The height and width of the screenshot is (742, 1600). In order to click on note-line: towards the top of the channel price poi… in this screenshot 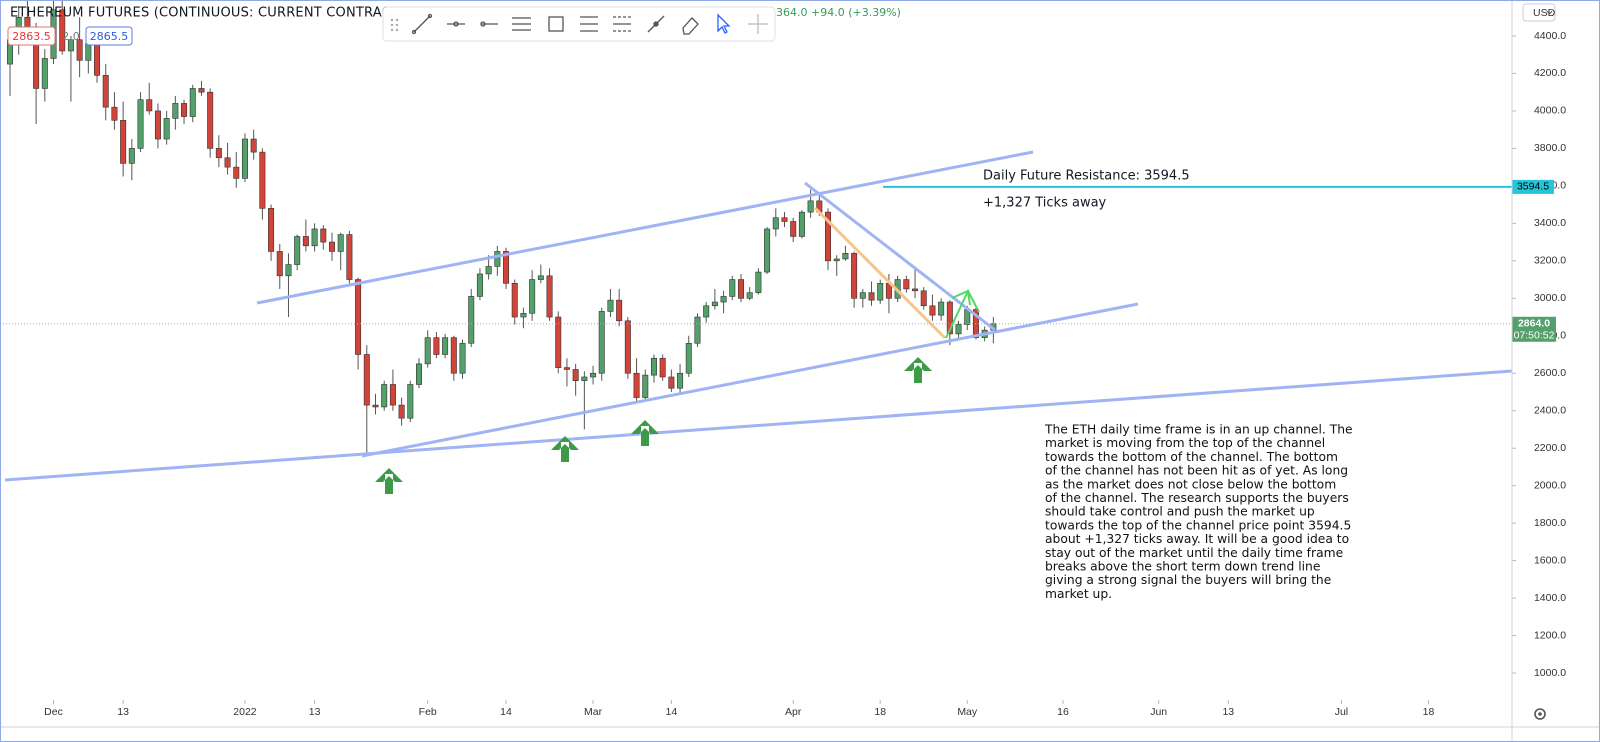, I will do `click(1198, 525)`.